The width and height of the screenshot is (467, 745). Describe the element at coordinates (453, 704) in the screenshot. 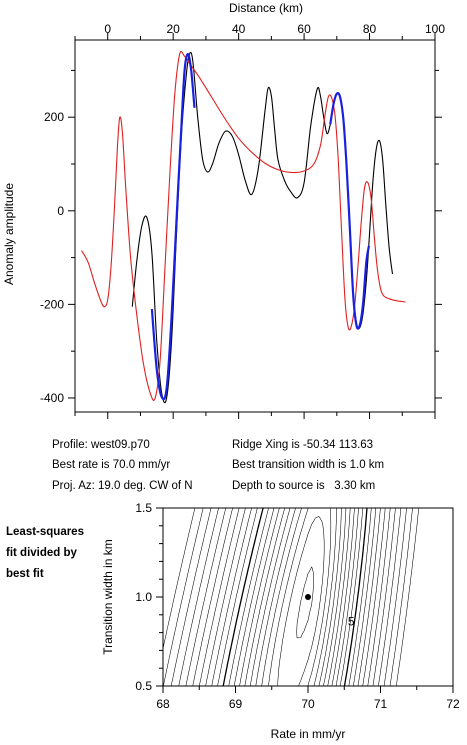

I see `rate-tick-label: 72` at that location.